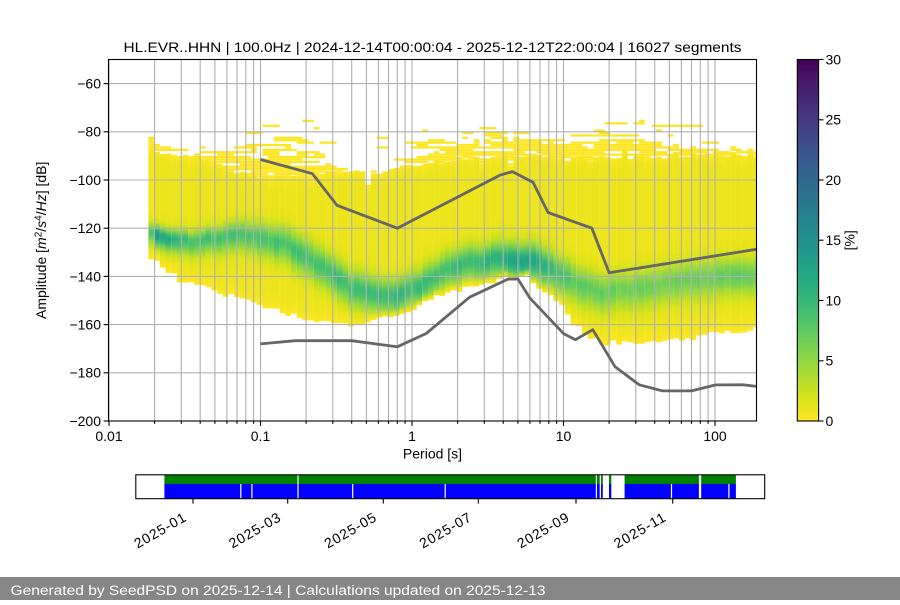  I want to click on svg-text: Period [s], so click(432, 454).